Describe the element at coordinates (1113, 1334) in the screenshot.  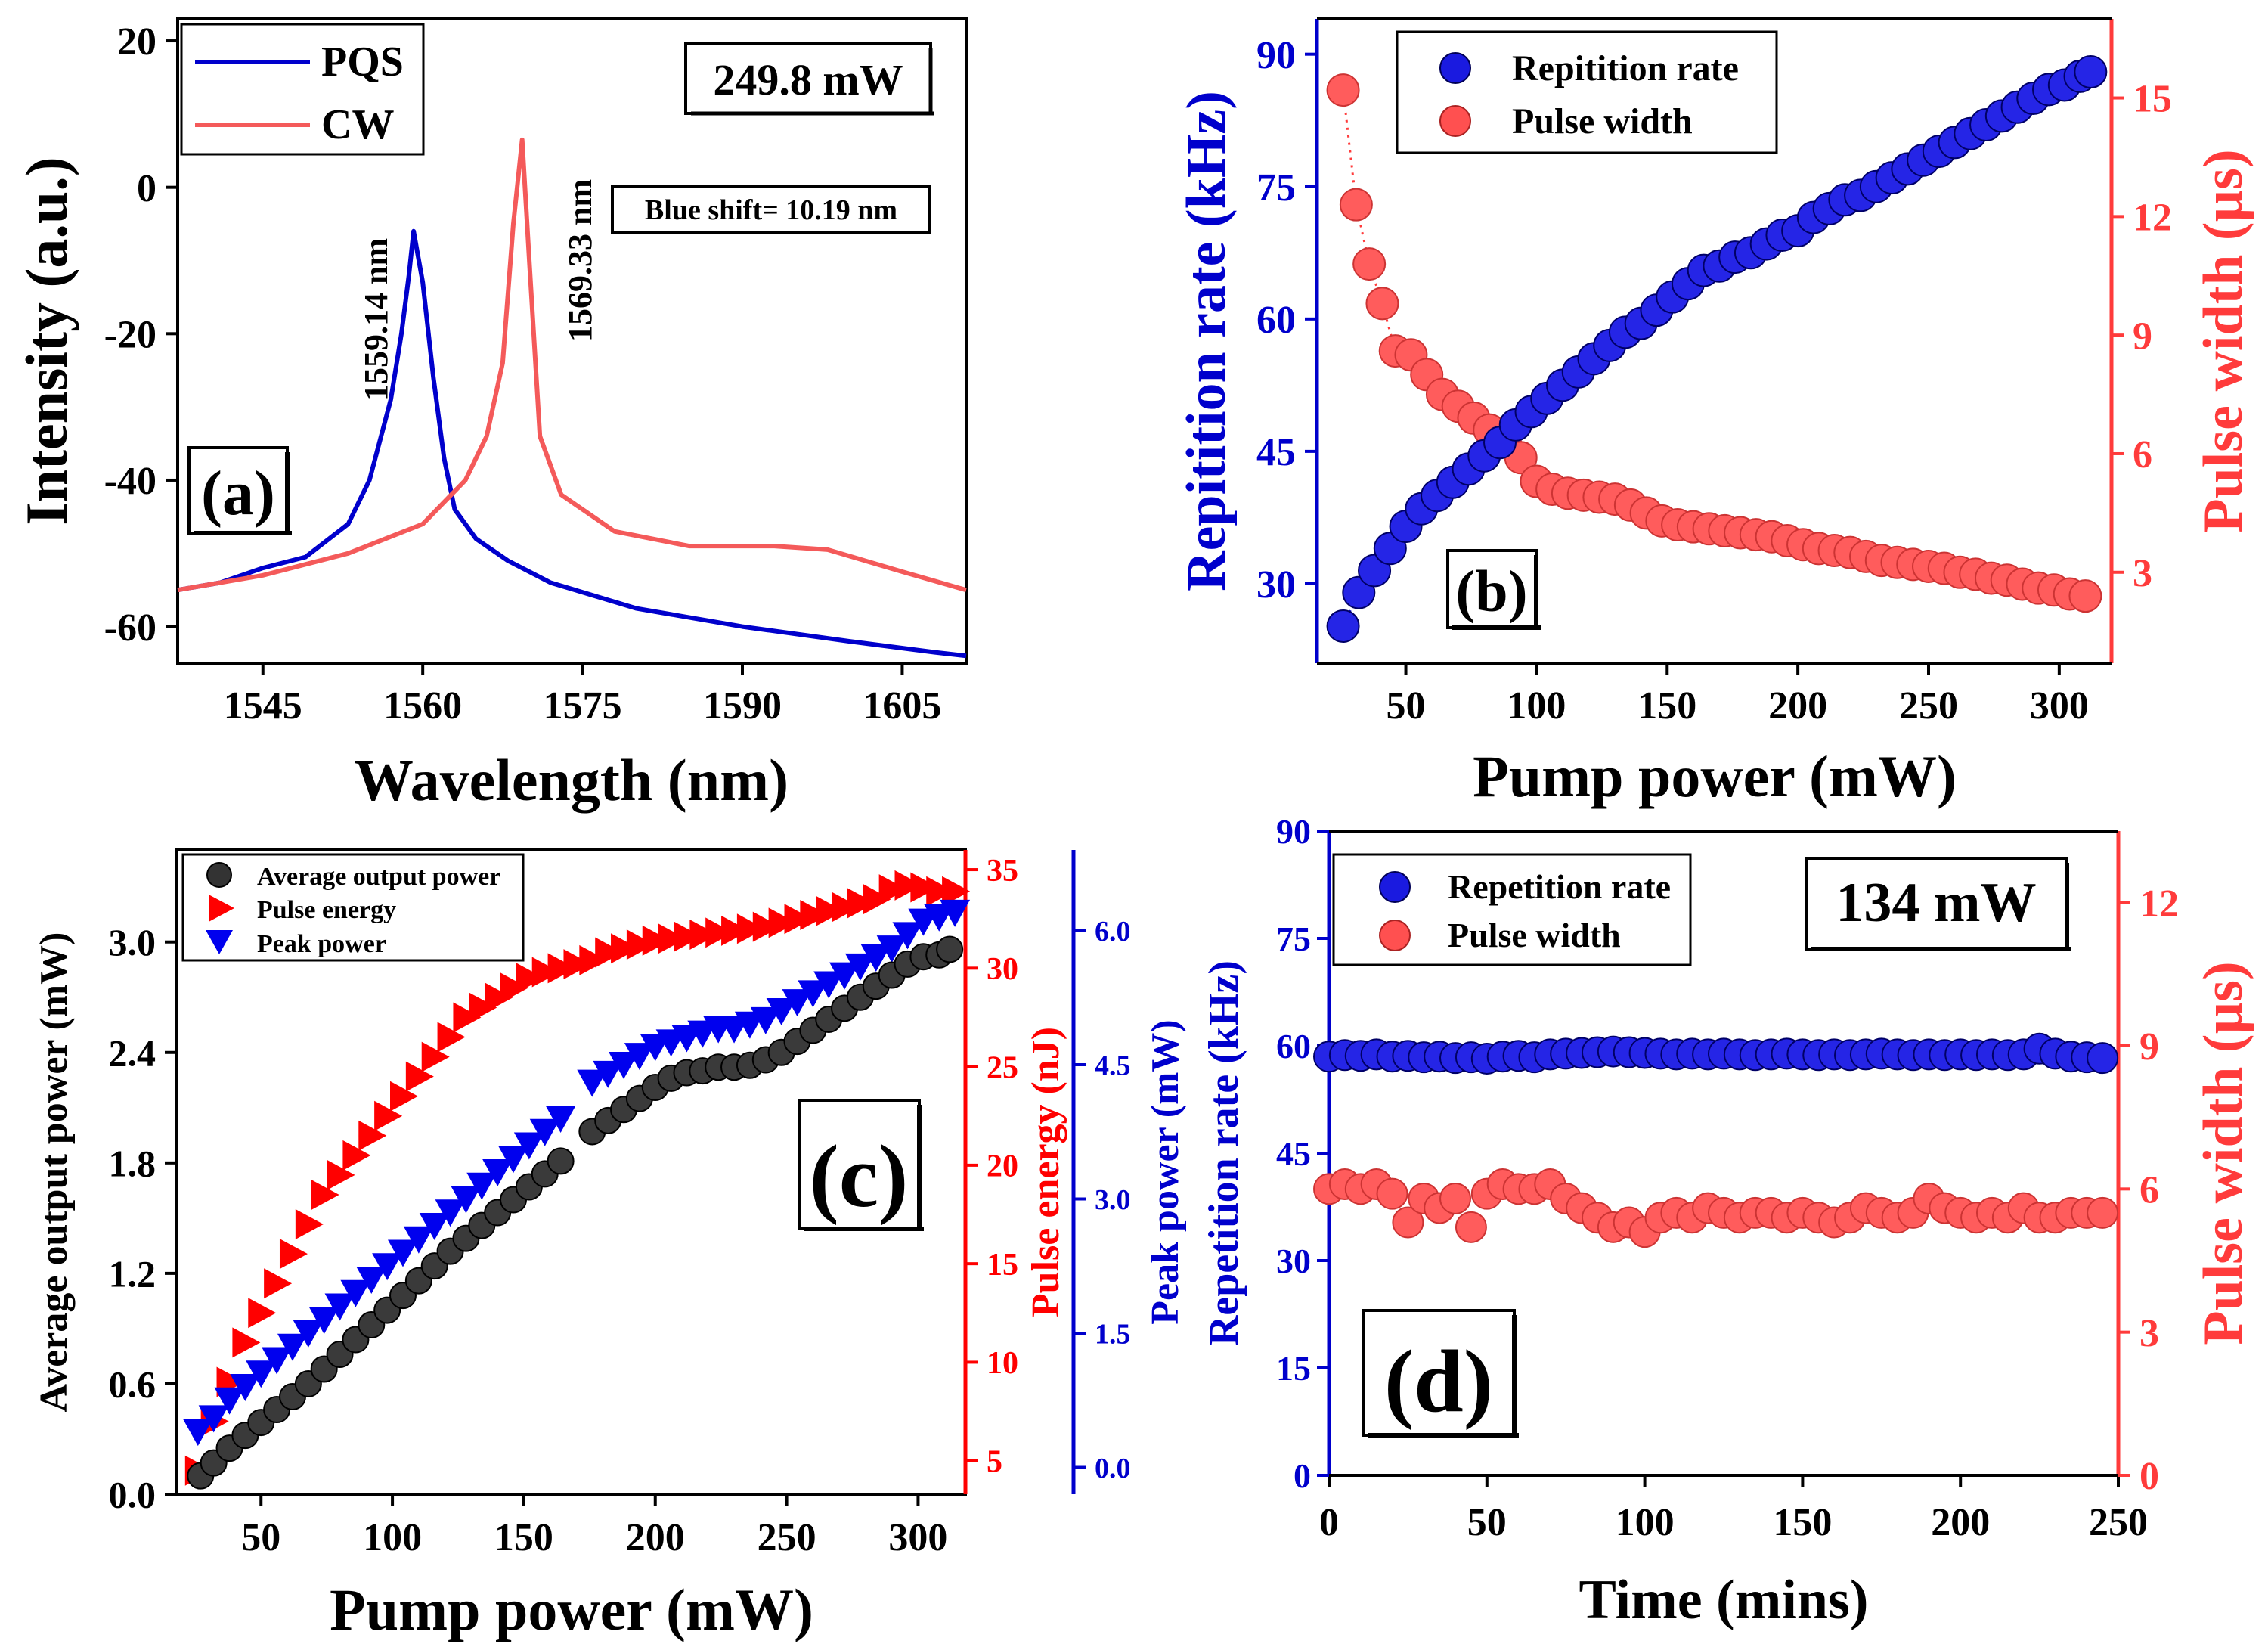
I see `c-right2-ytick-label: 1.5` at that location.